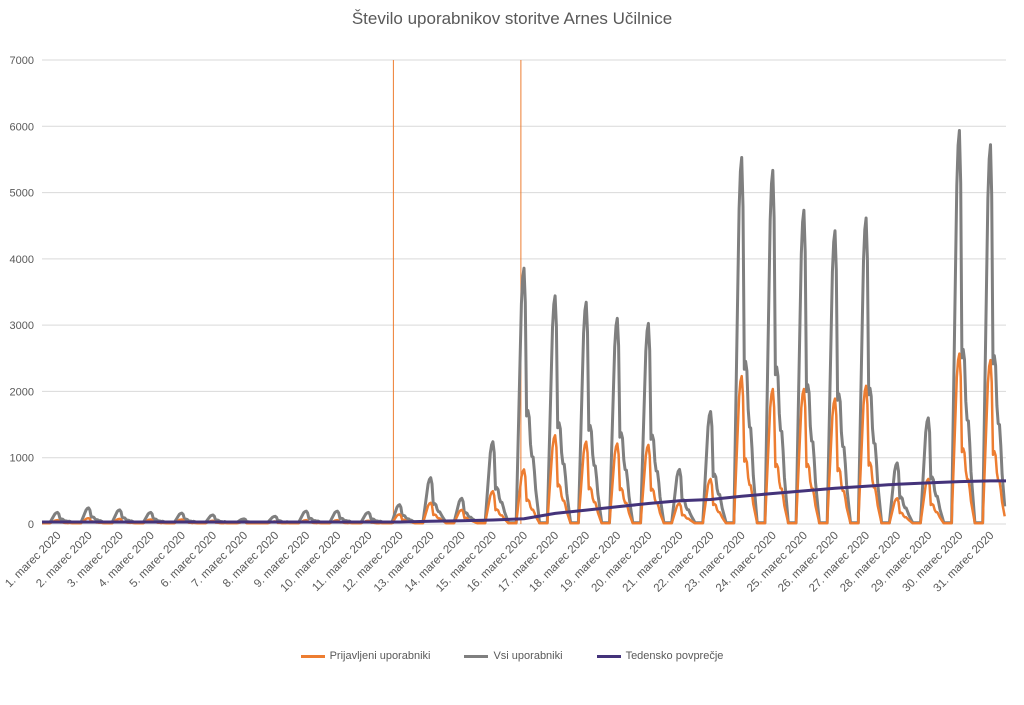  I want to click on y-tick-label: 7000, so click(22, 61).